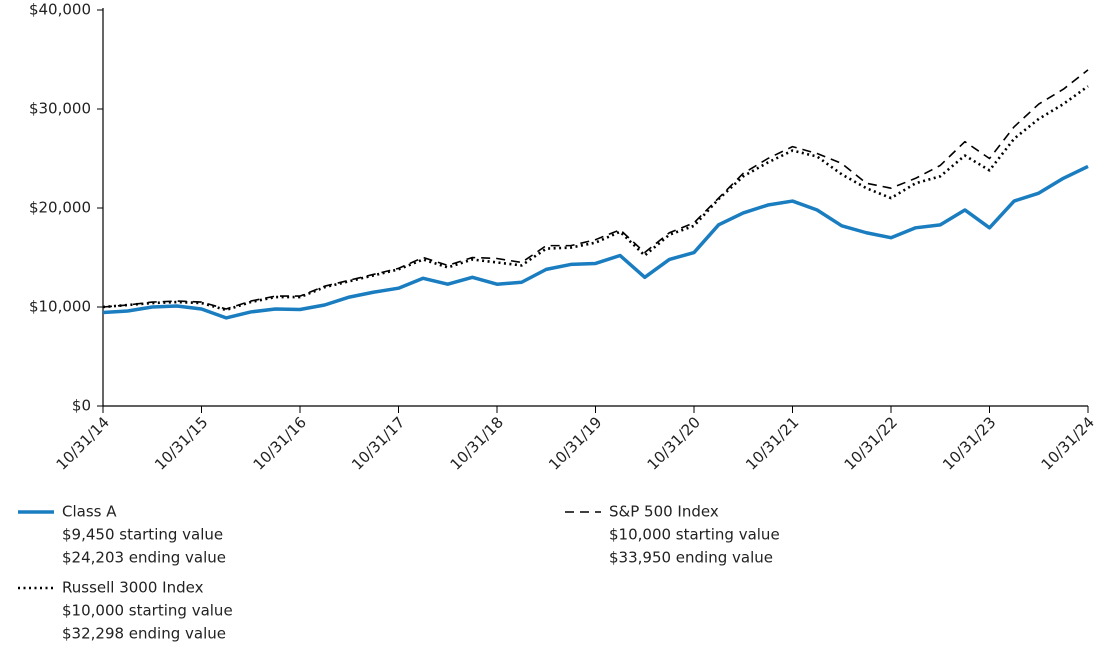 Image resolution: width=1100 pixels, height=653 pixels. Describe the element at coordinates (144, 634) in the screenshot. I see `legend-detail: $32,298 ending value` at that location.